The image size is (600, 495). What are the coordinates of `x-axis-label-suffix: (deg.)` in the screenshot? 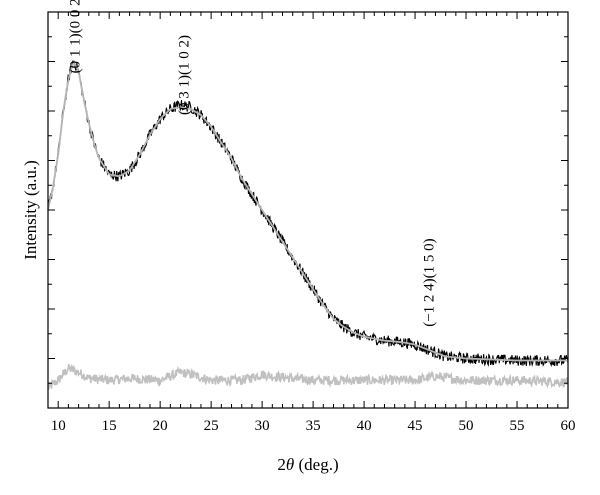 It's located at (316, 464).